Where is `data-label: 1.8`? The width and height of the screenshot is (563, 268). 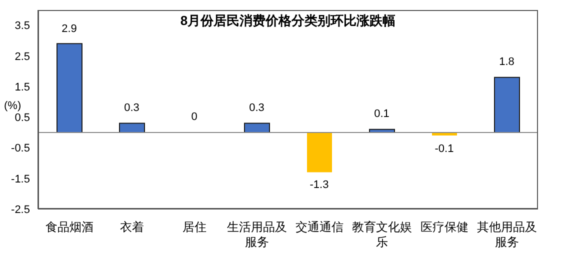
data-label: 1.8 is located at coordinates (507, 62).